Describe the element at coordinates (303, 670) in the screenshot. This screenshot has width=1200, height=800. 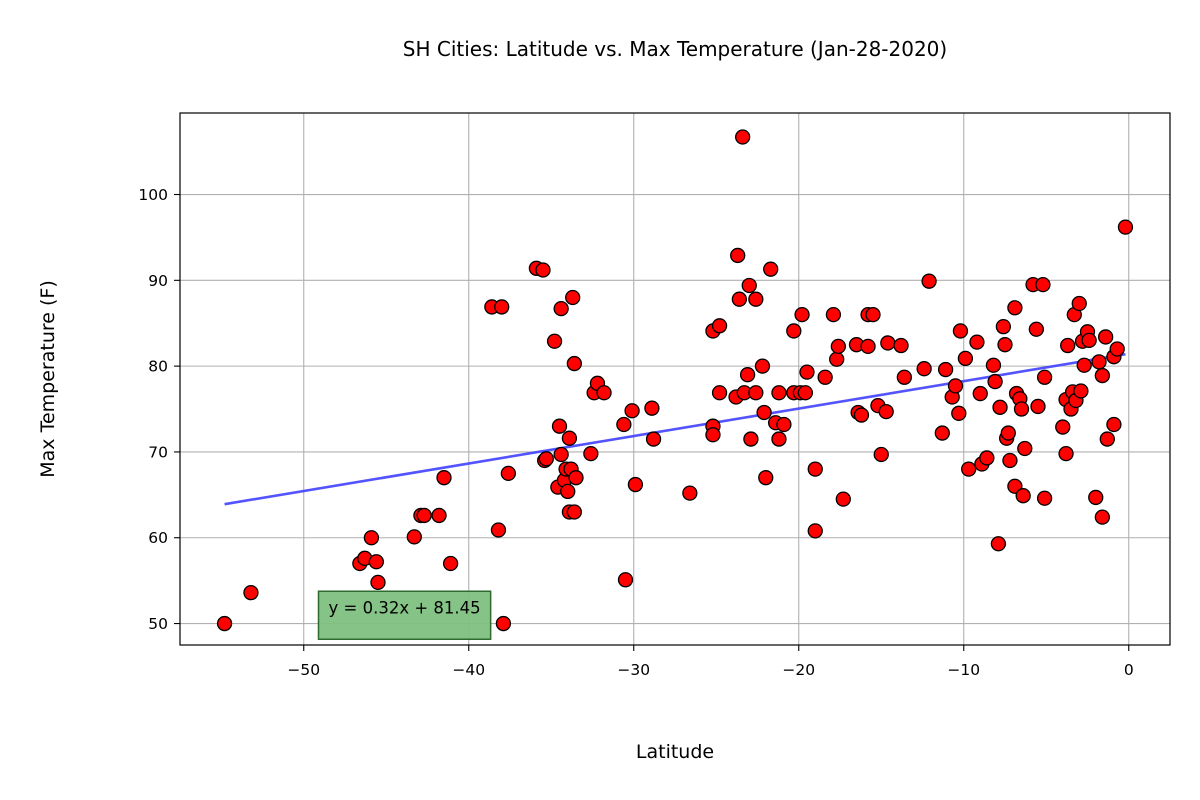
I see `x-tick-label: −50` at that location.